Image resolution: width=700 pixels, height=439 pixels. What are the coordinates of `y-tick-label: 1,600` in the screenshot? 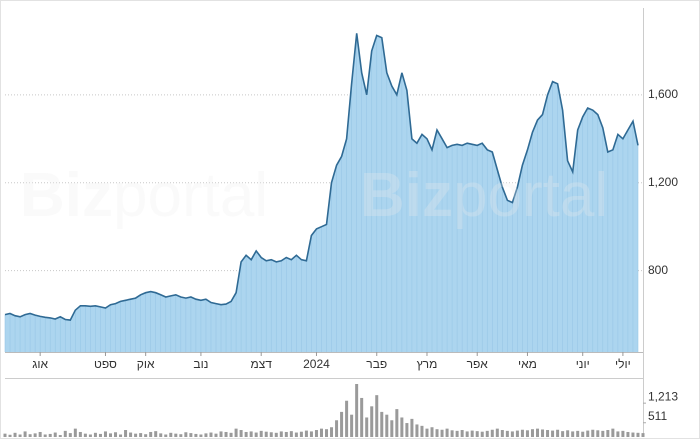 It's located at (663, 94).